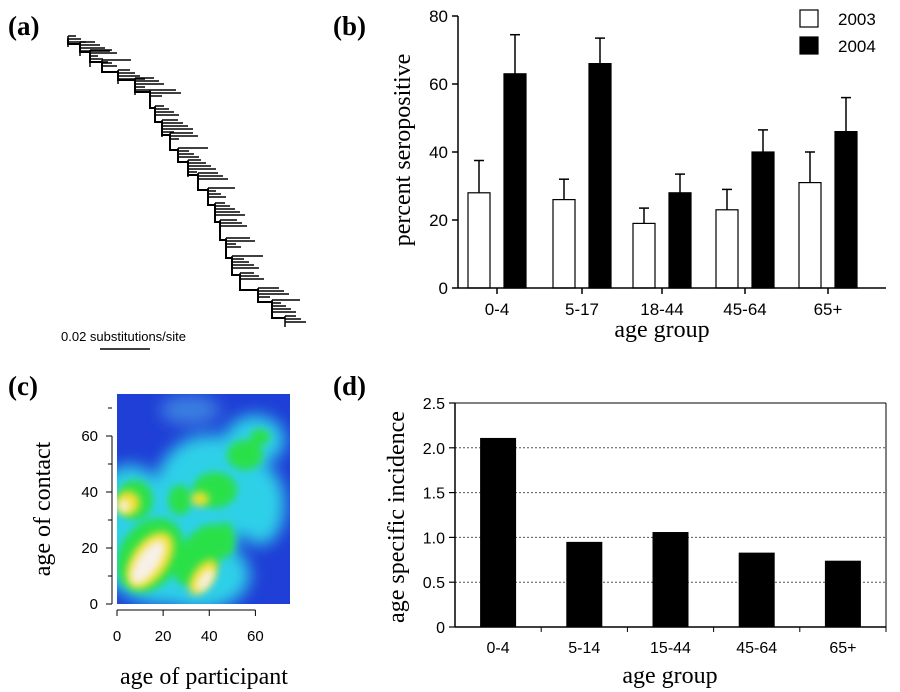 Image resolution: width=900 pixels, height=692 pixels. What do you see at coordinates (842, 593) in the screenshot?
I see `bar-65+` at bounding box center [842, 593].